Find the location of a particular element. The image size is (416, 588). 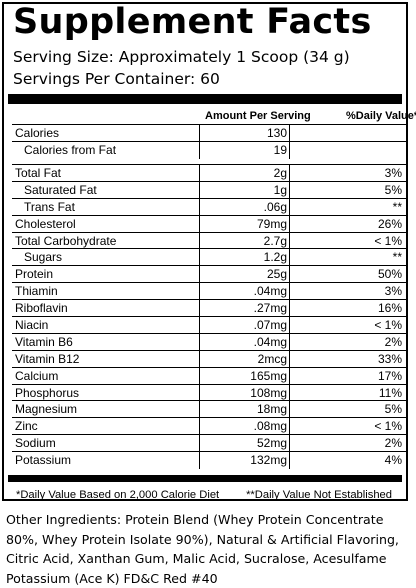

nutrient-row: Cholesterol 79mg 26% is located at coordinates (209, 224).